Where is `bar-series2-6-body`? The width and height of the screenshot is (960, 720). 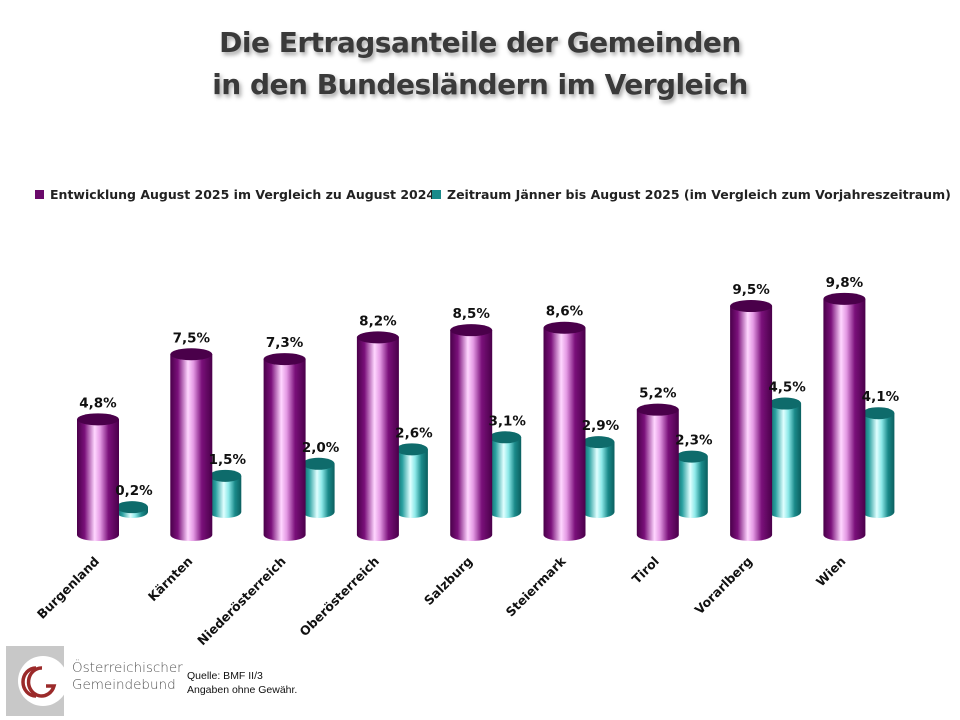 bar-series2-6-body is located at coordinates (691, 487).